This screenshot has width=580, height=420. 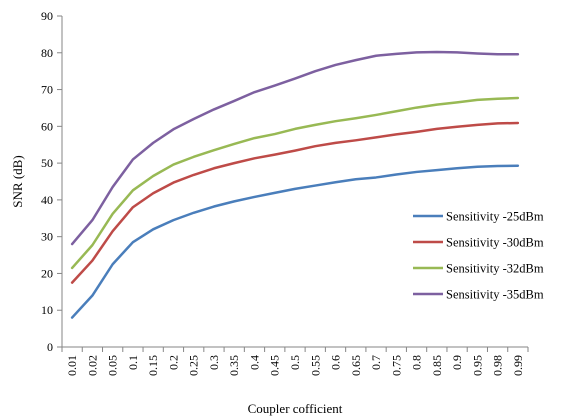 What do you see at coordinates (417, 362) in the screenshot?
I see `x-tick-label: 0.8` at bounding box center [417, 362].